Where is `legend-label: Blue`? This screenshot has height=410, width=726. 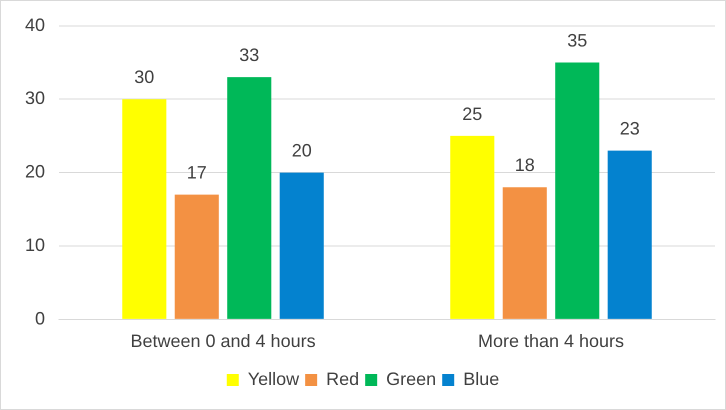 legend-label: Blue is located at coordinates (481, 378).